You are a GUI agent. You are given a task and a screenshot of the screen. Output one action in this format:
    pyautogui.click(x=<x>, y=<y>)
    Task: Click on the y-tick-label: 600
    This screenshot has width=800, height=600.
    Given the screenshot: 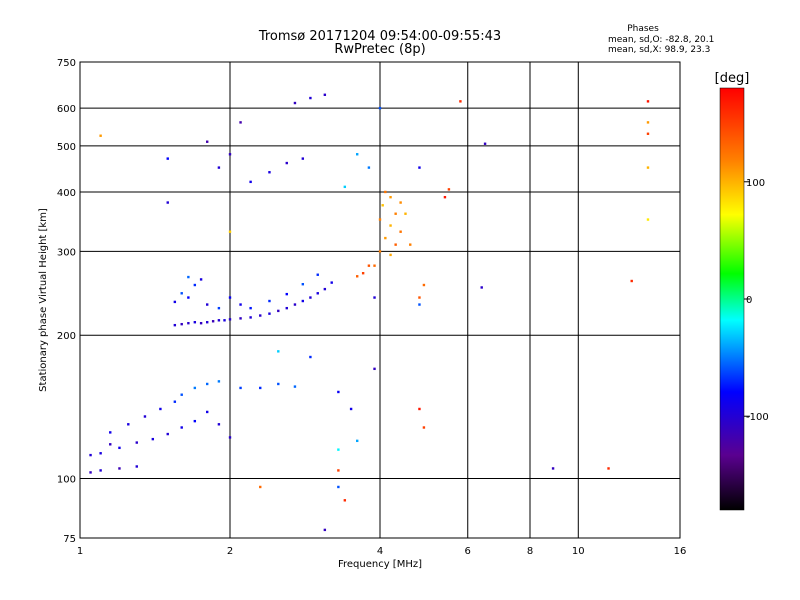 What is the action you would take?
    pyautogui.click(x=66, y=109)
    